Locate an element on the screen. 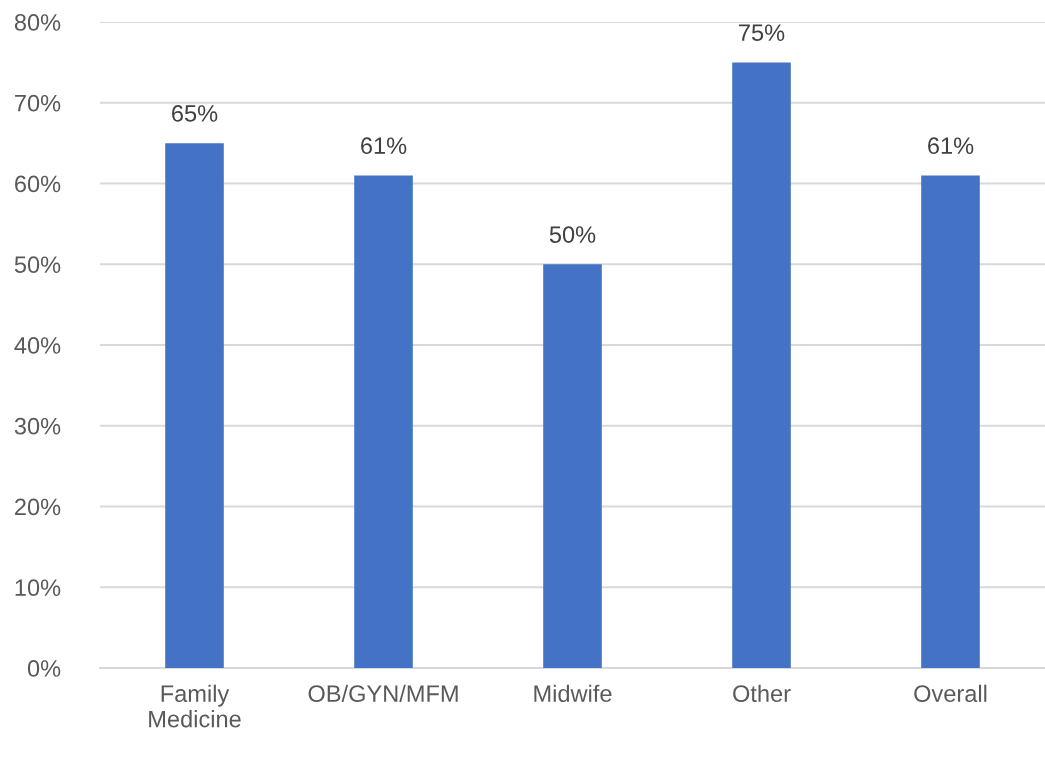 The width and height of the screenshot is (1045, 762). x-tick-label: OB/GYN/MFM is located at coordinates (383, 693).